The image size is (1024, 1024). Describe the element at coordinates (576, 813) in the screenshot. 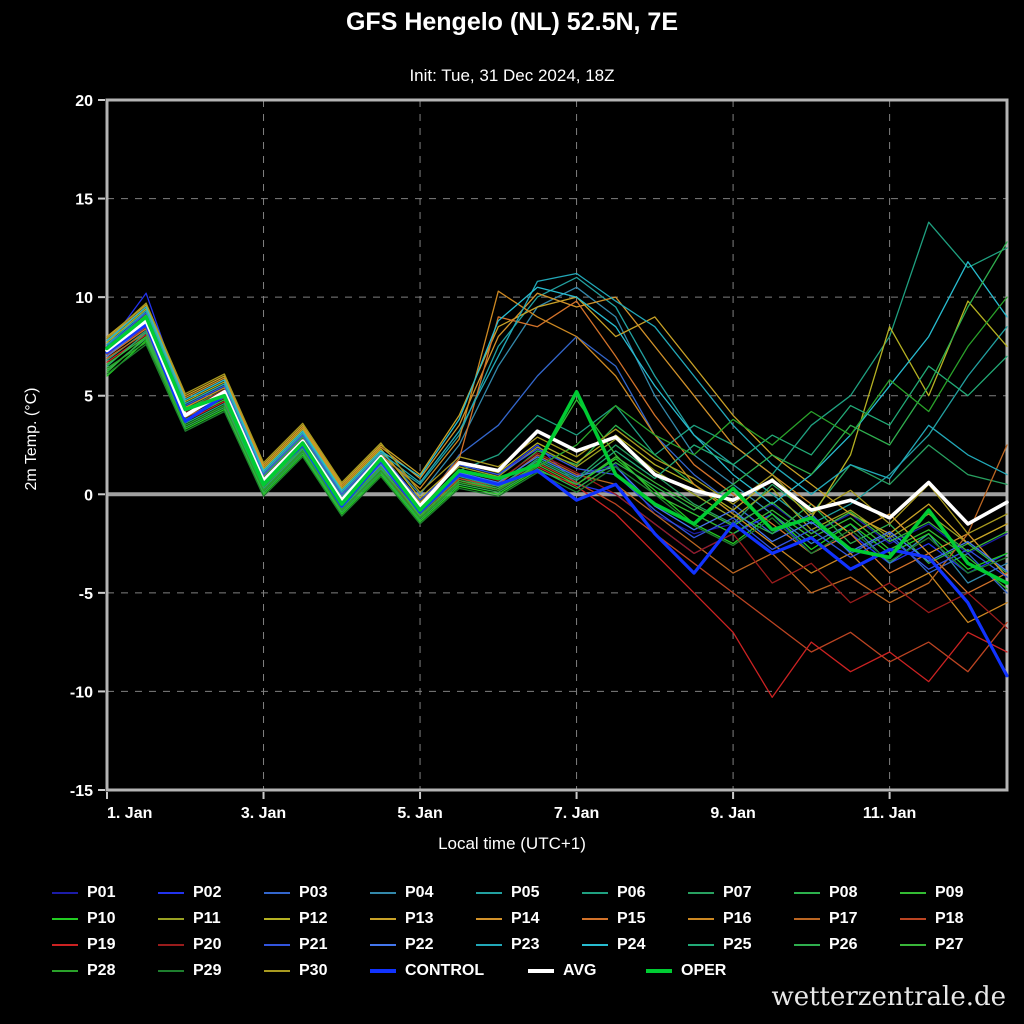

I see `x-tick-label: 7. Jan` at that location.